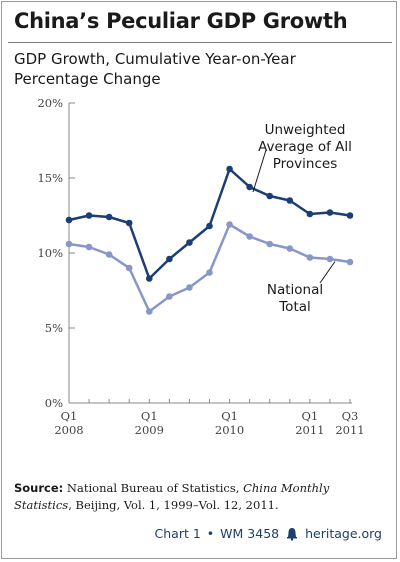 The width and height of the screenshot is (400, 562). I want to click on series-label-national: National, so click(295, 290).